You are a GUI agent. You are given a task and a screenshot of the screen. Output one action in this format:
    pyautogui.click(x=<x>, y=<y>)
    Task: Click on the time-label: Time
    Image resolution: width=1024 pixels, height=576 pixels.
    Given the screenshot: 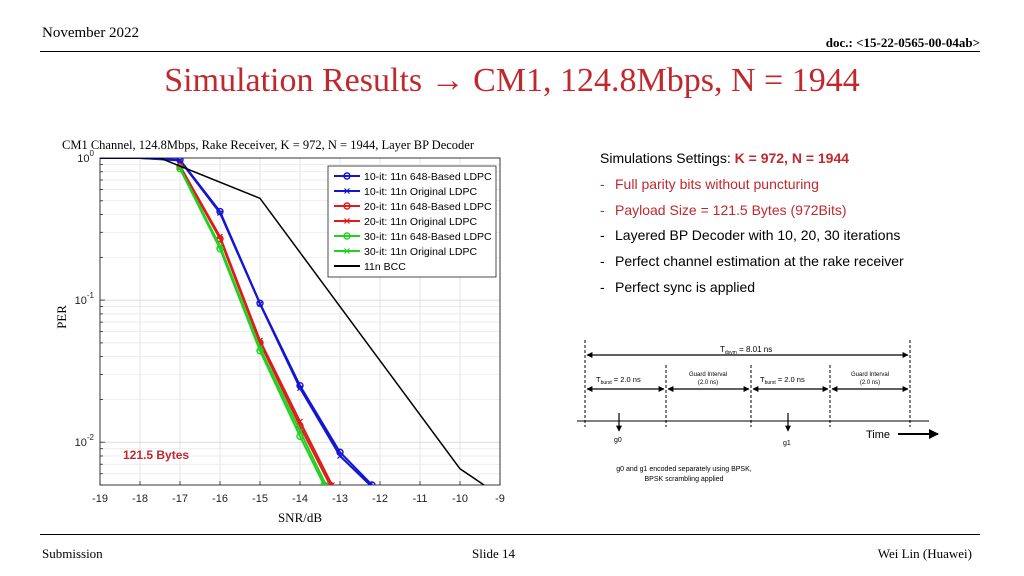 What is the action you would take?
    pyautogui.click(x=878, y=435)
    